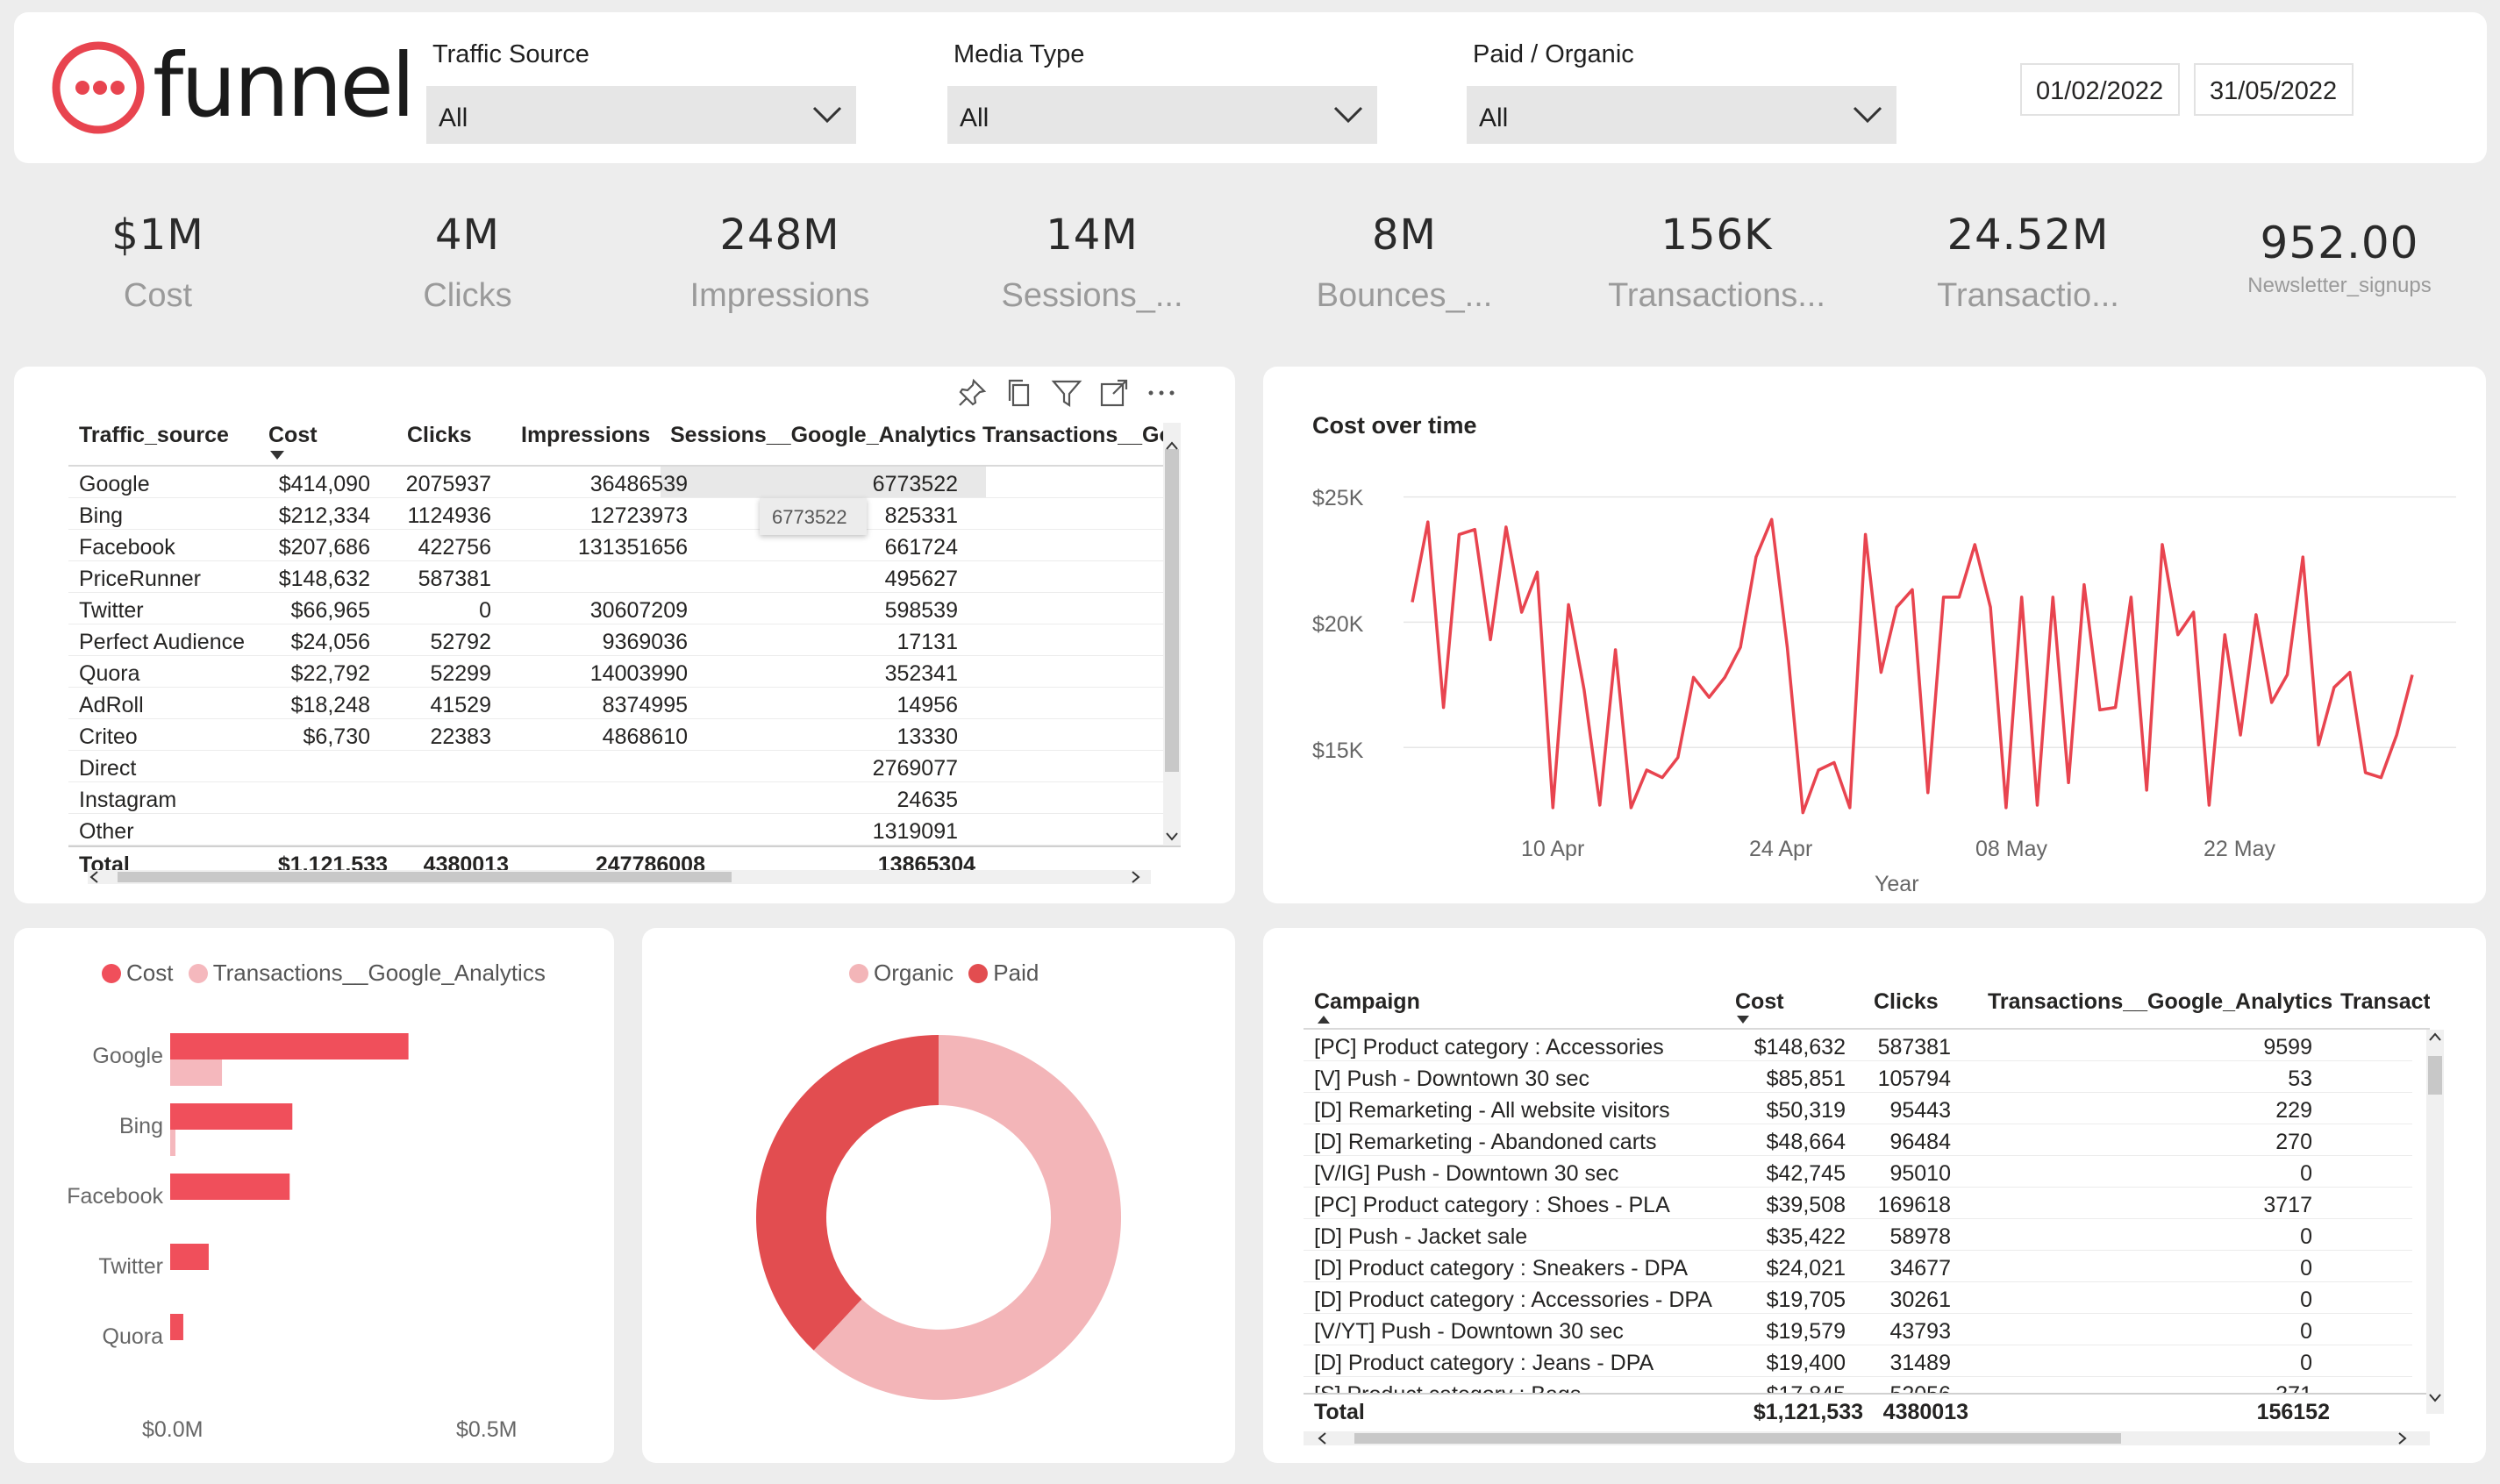 Image resolution: width=2500 pixels, height=1484 pixels. Describe the element at coordinates (847, 1193) in the screenshot. I see `donut-slice-paid` at that location.